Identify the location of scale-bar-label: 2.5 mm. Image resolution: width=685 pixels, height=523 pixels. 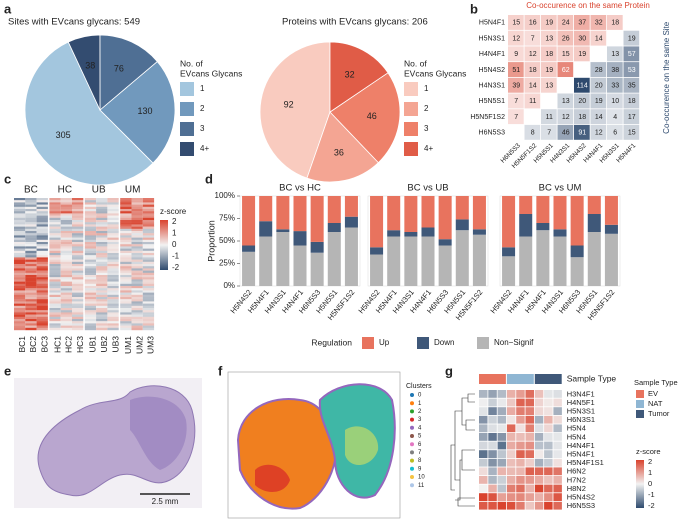
(165, 501).